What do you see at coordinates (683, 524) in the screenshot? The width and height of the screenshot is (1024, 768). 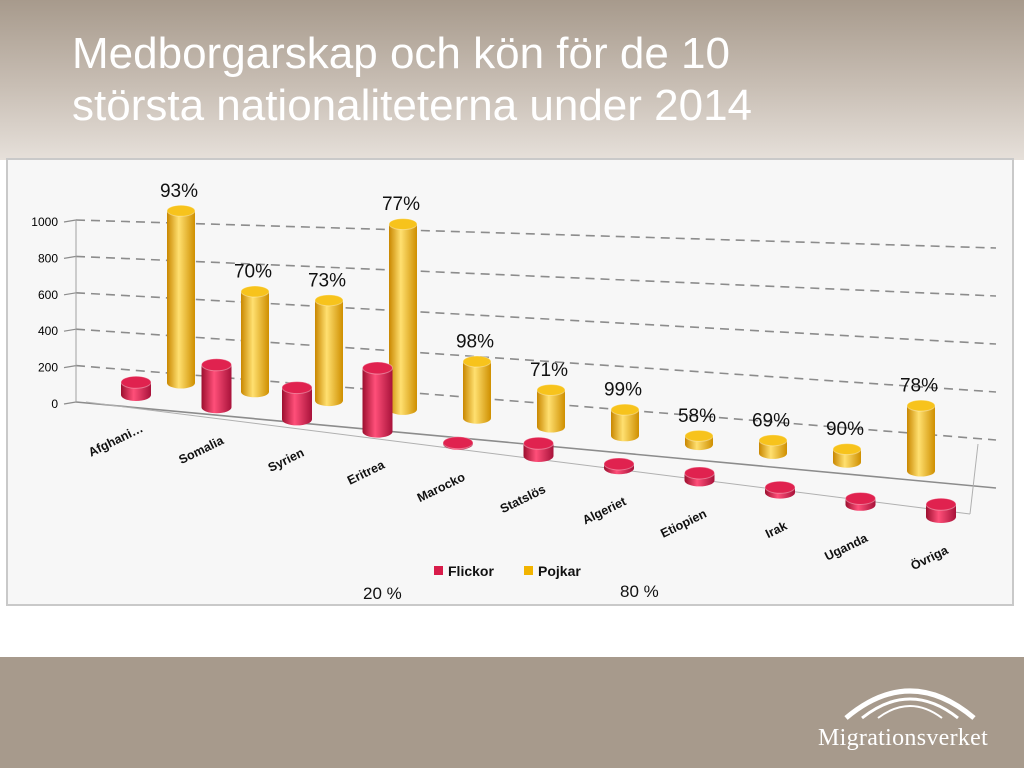 I see `category-label: Etiopien` at bounding box center [683, 524].